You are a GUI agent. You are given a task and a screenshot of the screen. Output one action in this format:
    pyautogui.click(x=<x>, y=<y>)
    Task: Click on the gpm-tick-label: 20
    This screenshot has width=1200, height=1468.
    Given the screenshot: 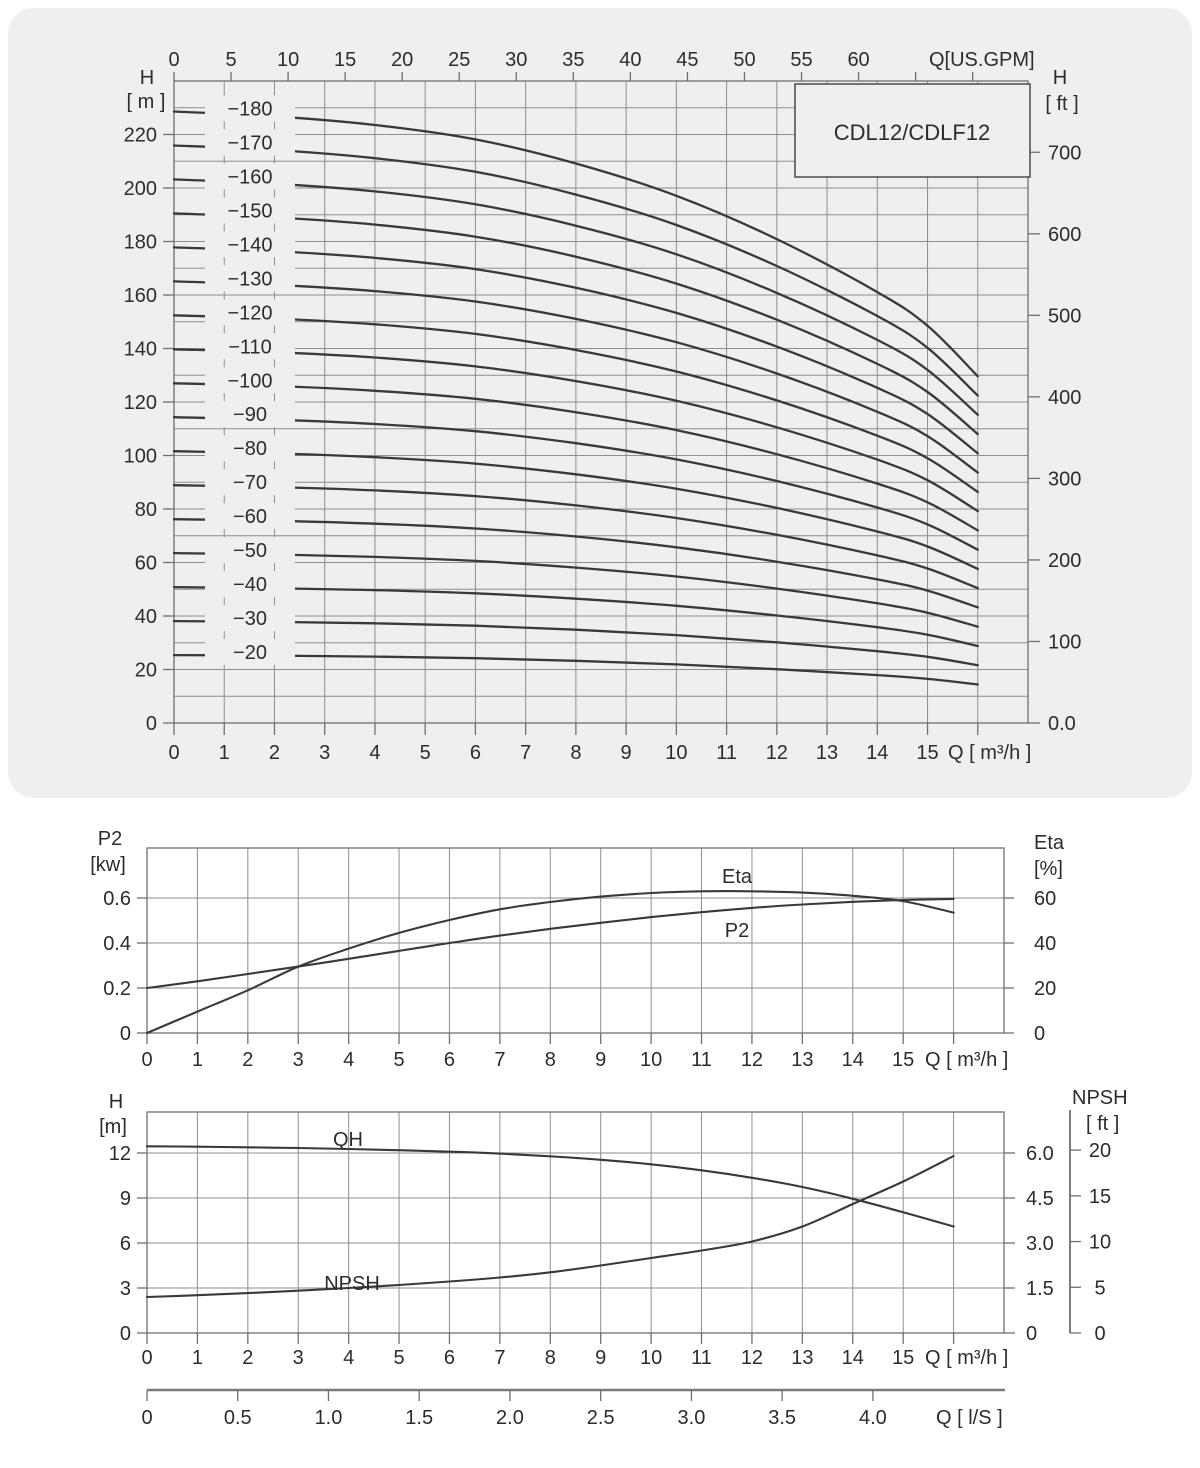 What is the action you would take?
    pyautogui.click(x=402, y=60)
    